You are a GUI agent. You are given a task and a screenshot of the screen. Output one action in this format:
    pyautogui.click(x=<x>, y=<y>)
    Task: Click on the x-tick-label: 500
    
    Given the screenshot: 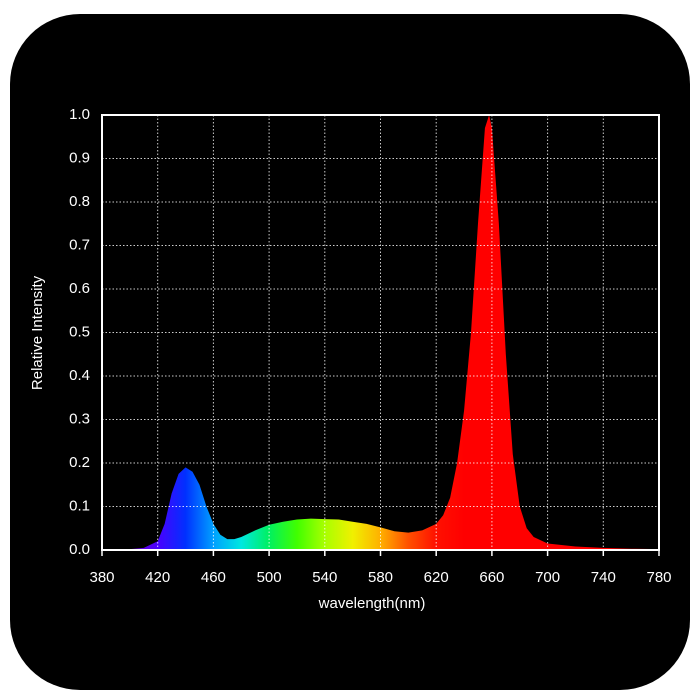 What is the action you would take?
    pyautogui.click(x=269, y=577)
    